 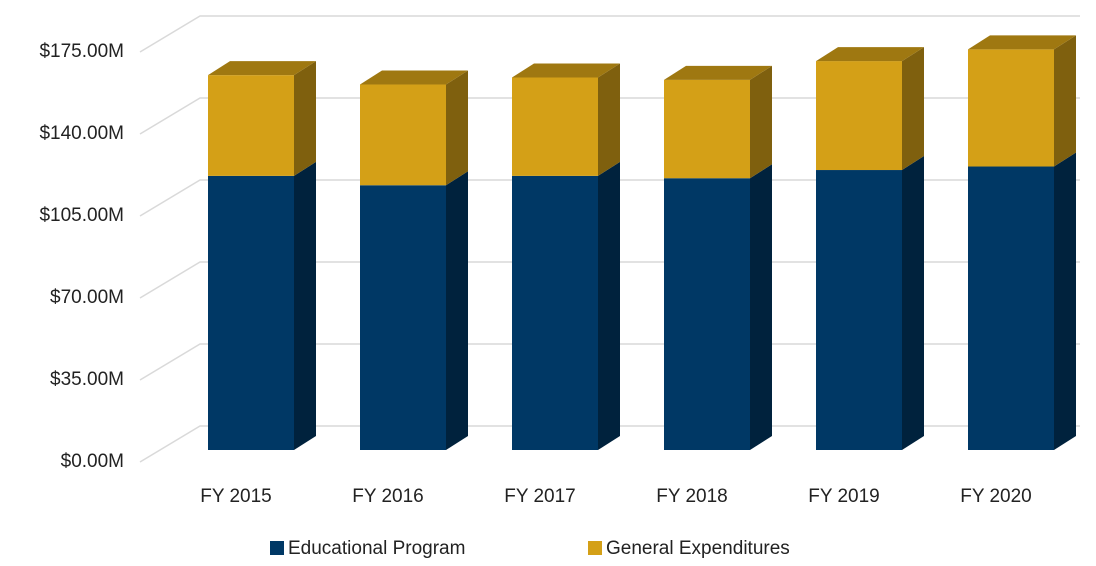 I want to click on y-tick-label: $175.00M, so click(x=81, y=51).